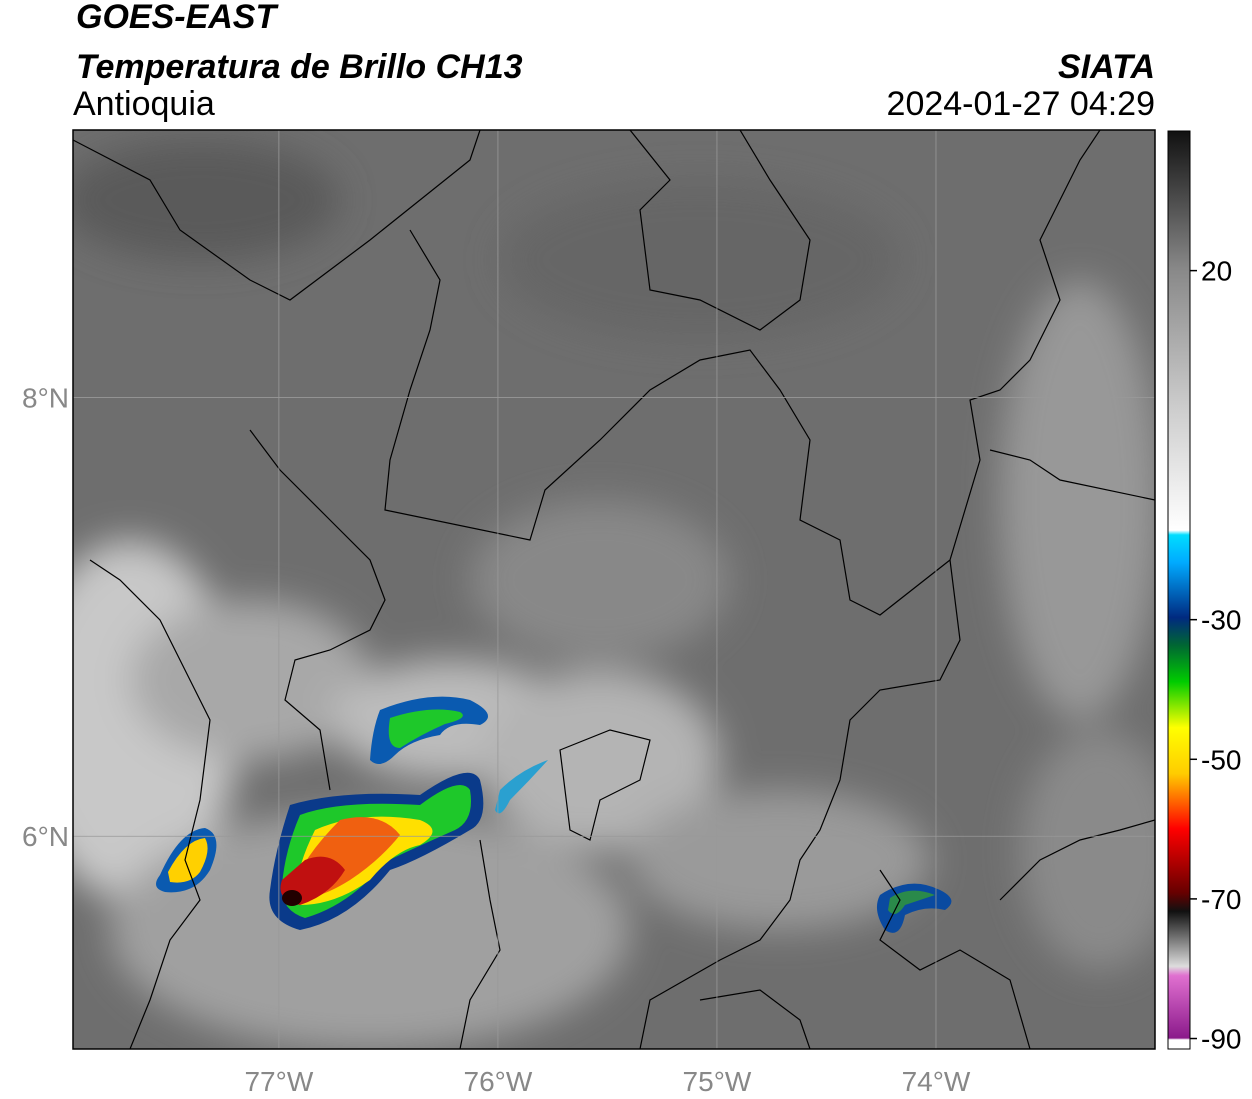 The width and height of the screenshot is (1252, 1099). I want to click on x-tick-label: 74°W, so click(936, 1081).